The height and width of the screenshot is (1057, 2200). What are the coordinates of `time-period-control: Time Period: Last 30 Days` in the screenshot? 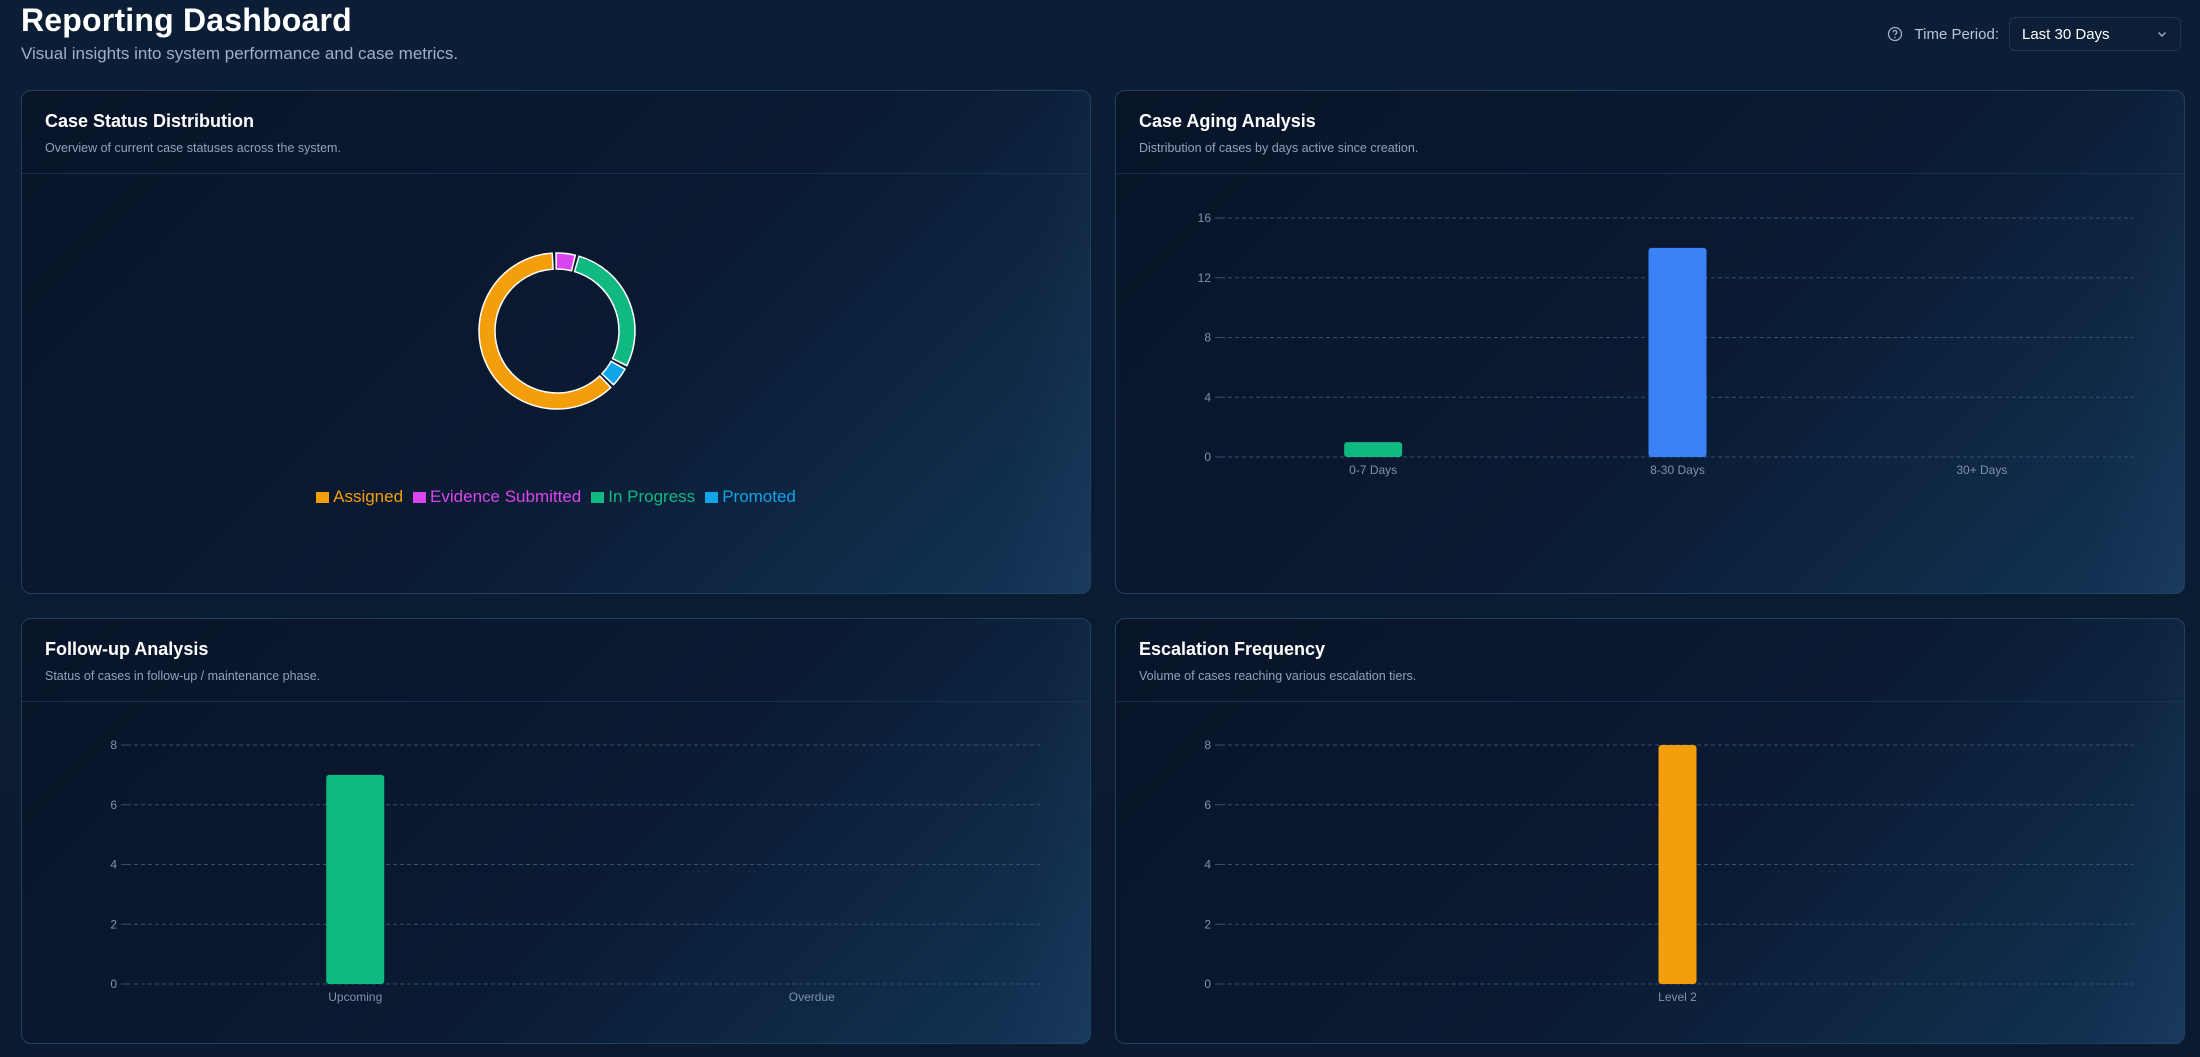 It's located at (2034, 34).